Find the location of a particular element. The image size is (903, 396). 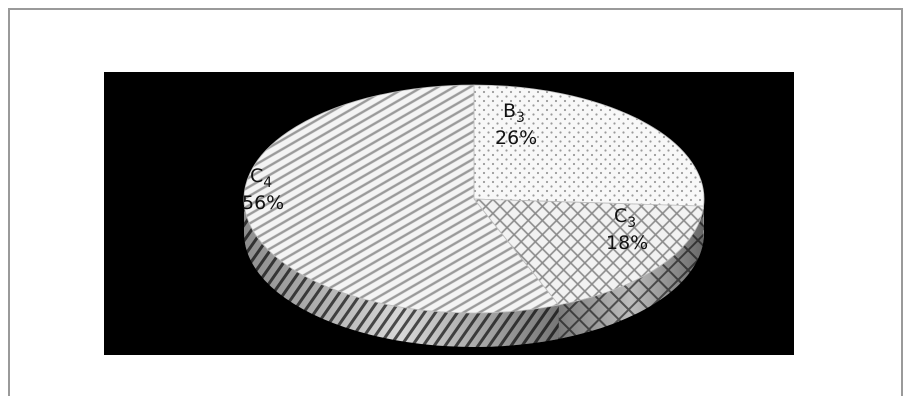

pie-side-shade-c4 is located at coordinates (401, 273).